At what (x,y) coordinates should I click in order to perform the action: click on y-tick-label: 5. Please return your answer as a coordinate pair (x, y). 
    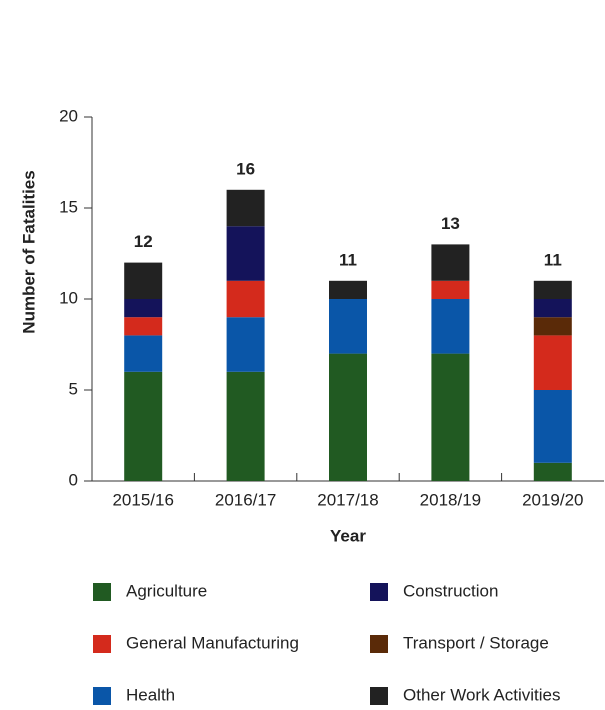
    Looking at the image, I should click on (73, 388).